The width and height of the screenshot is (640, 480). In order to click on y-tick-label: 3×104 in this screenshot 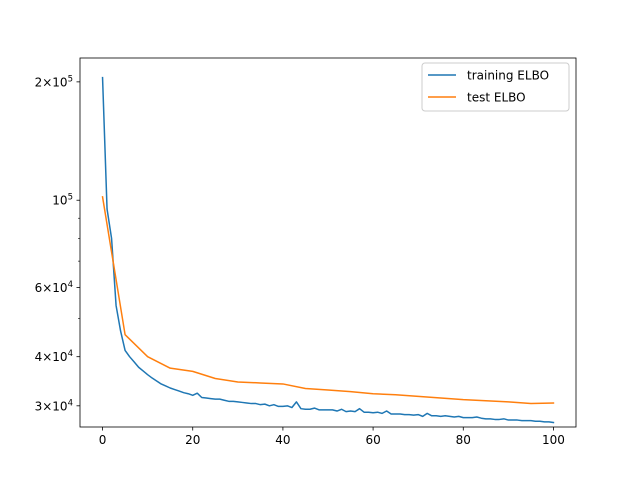, I will do `click(54, 405)`.